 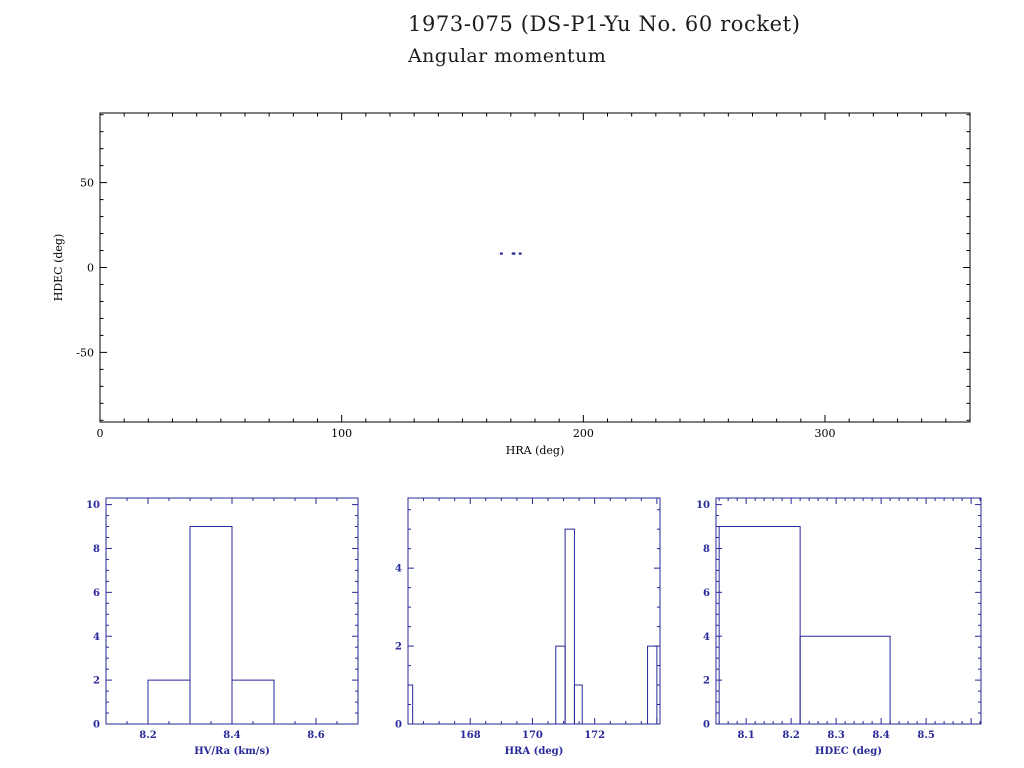 I want to click on hra-histogram: 168 170 172 0 2 4 HRA (deg), so click(x=528, y=627).